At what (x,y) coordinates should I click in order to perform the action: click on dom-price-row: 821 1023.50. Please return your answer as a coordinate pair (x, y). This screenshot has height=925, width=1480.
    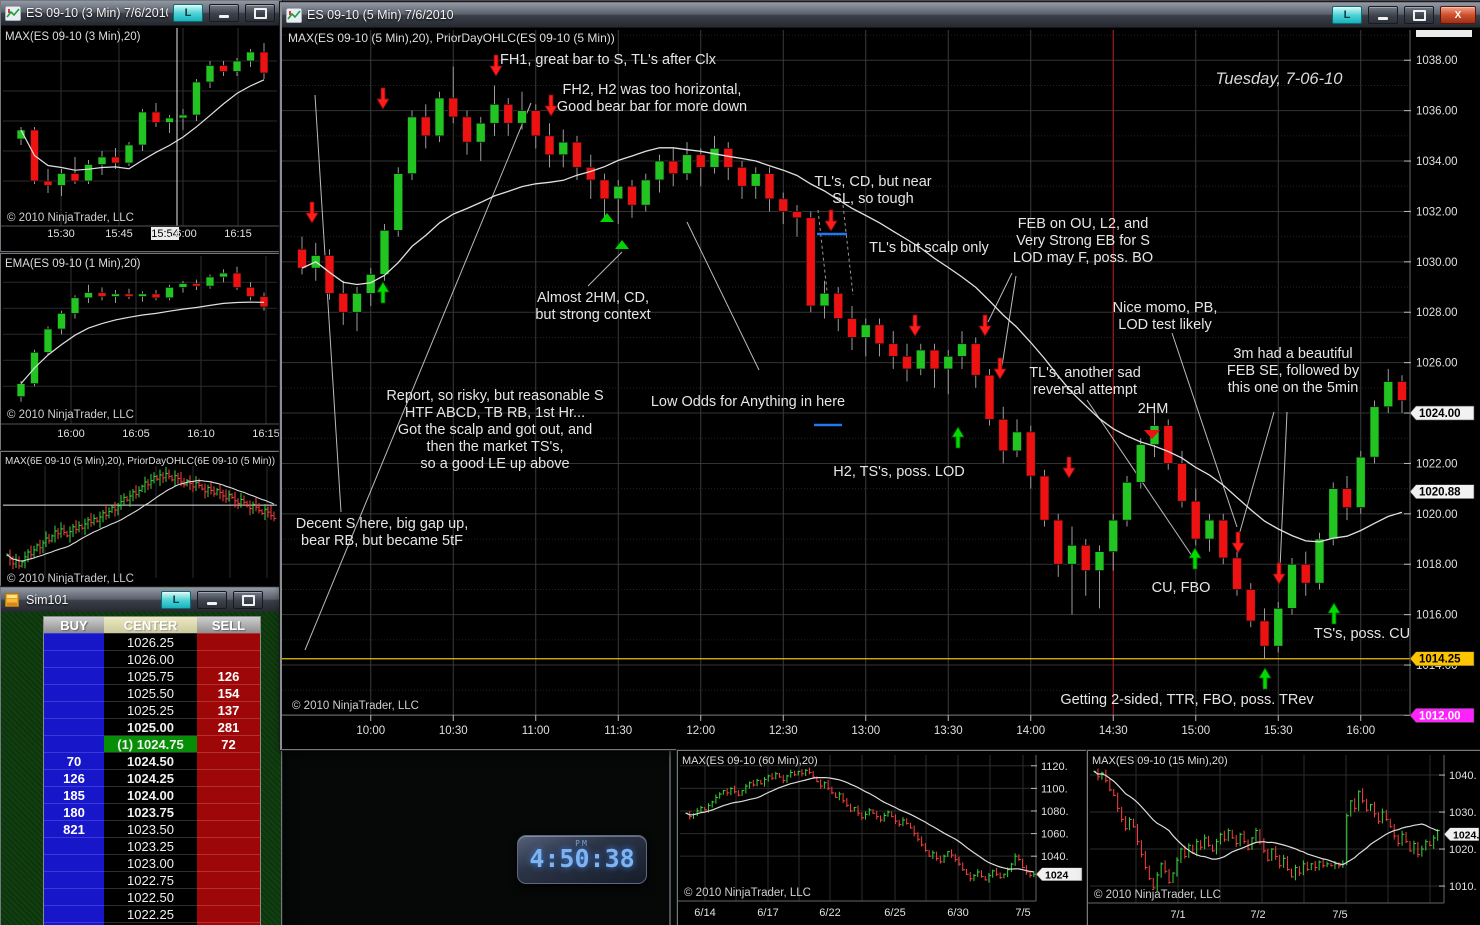
    Looking at the image, I should click on (152, 829).